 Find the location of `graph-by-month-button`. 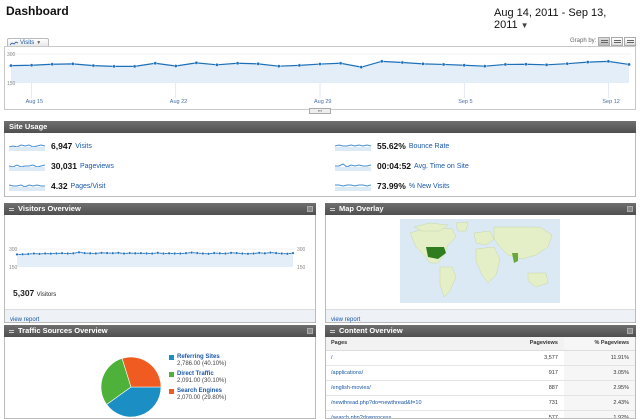

graph-by-month-button is located at coordinates (630, 41).